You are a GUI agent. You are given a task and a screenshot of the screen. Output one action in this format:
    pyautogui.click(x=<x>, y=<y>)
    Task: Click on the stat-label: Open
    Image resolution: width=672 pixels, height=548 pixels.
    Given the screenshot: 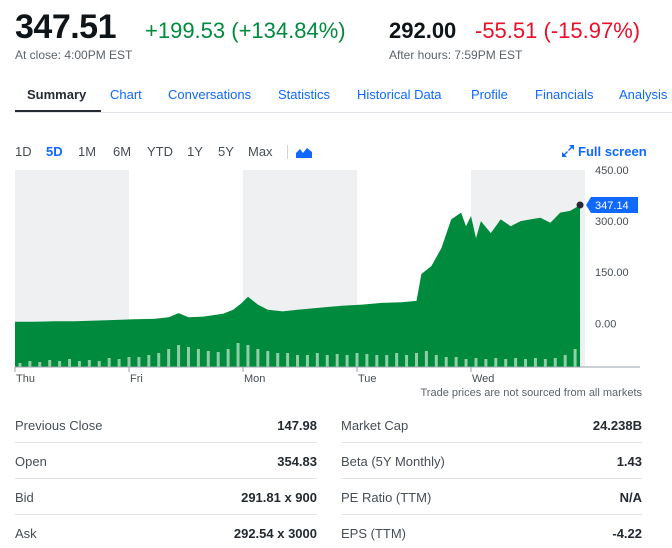 What is the action you would take?
    pyautogui.click(x=31, y=461)
    